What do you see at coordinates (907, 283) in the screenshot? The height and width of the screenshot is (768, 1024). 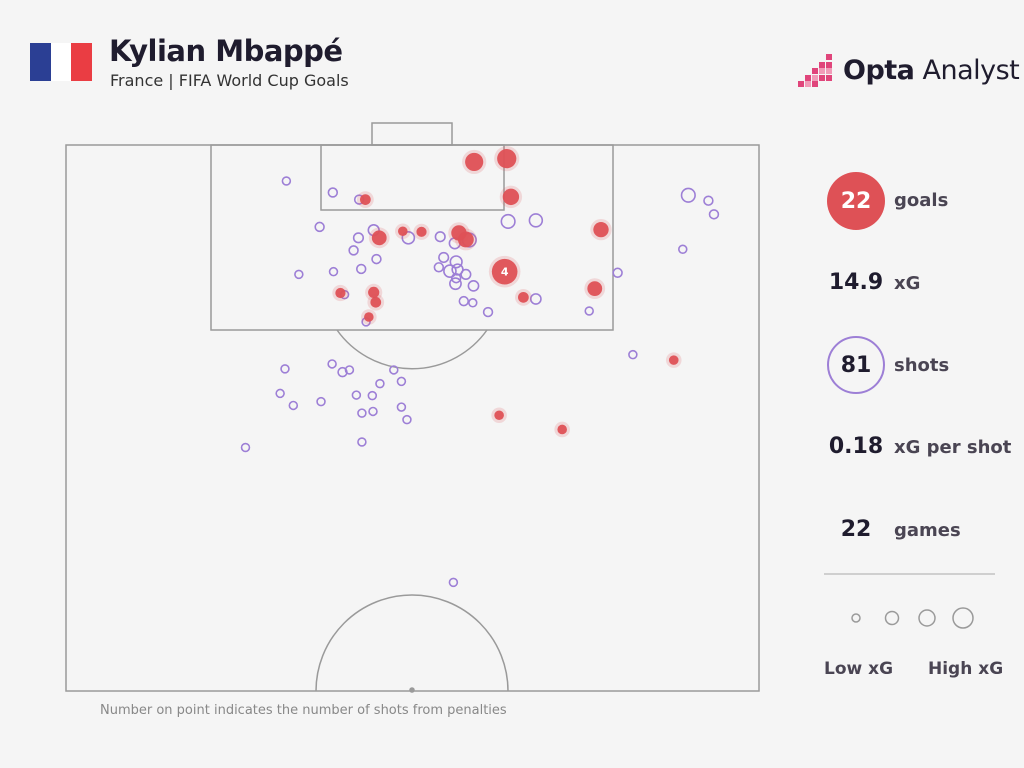 I see `xg-label: xG` at bounding box center [907, 283].